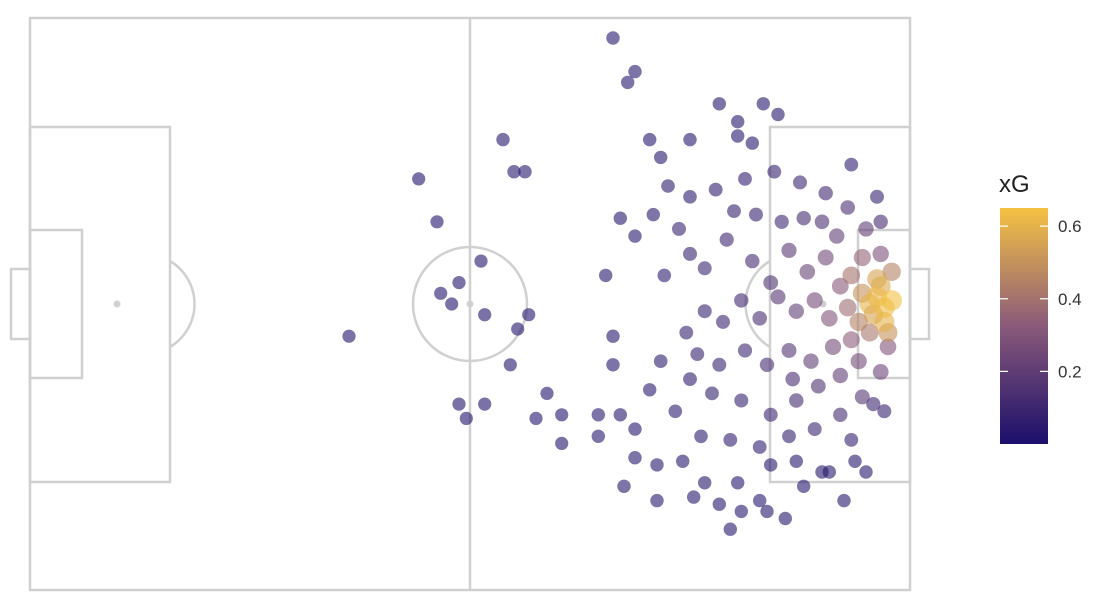 The height and width of the screenshot is (610, 1104). I want to click on legend-tick-label: 0.2, so click(1070, 371).